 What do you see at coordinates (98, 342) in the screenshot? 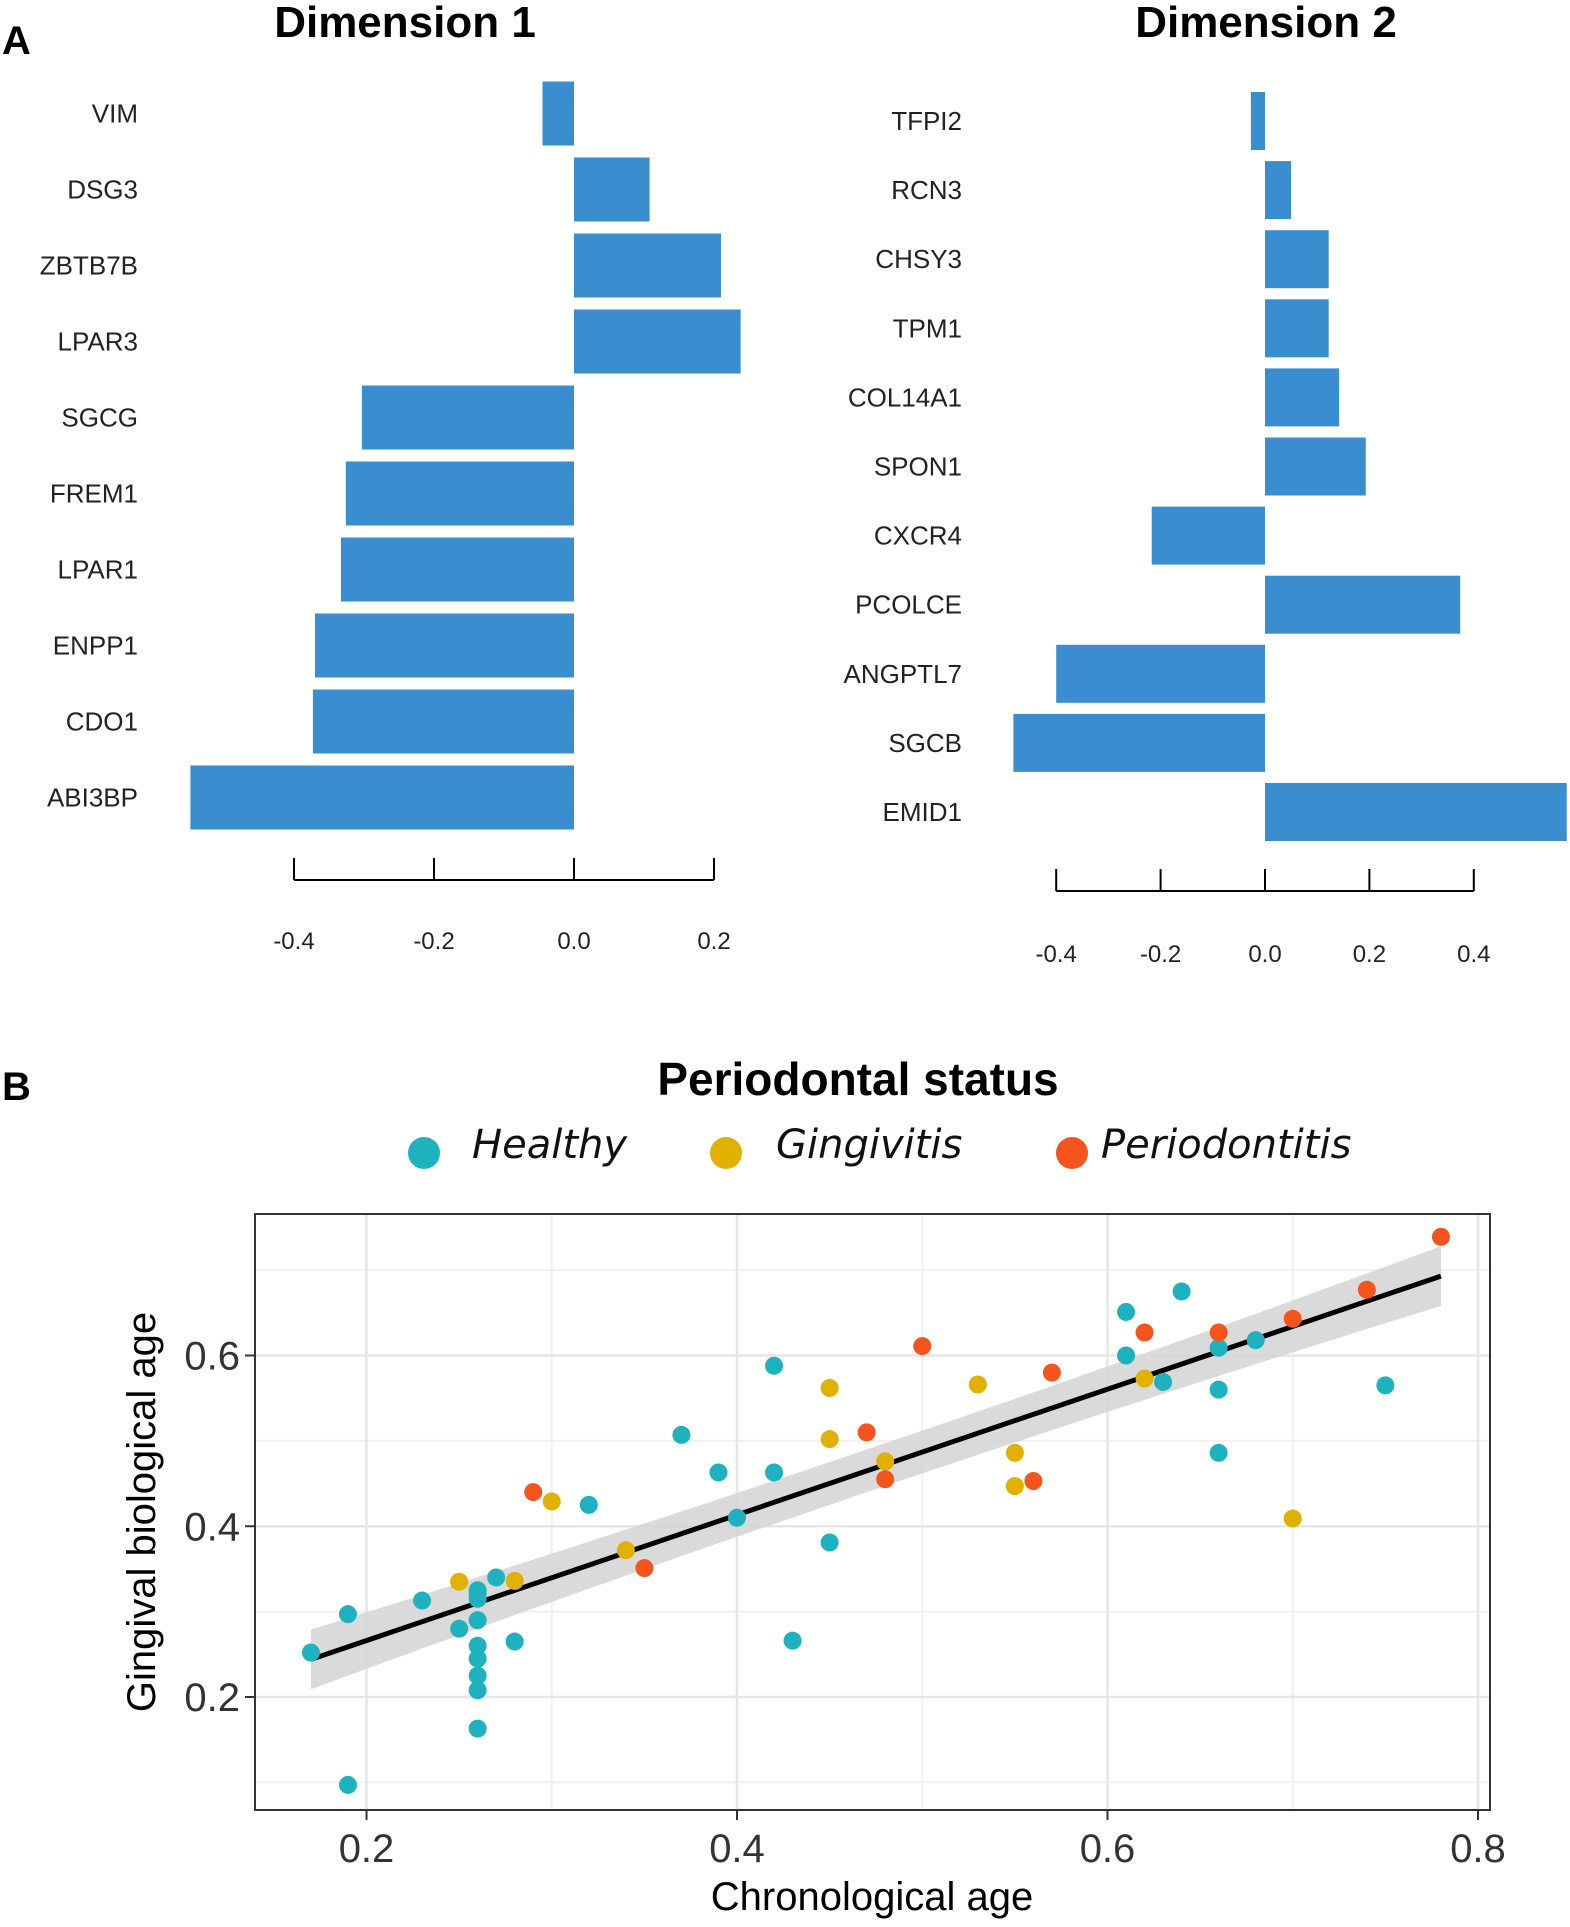
I see `gene-label-lpar3: LPAR3` at bounding box center [98, 342].